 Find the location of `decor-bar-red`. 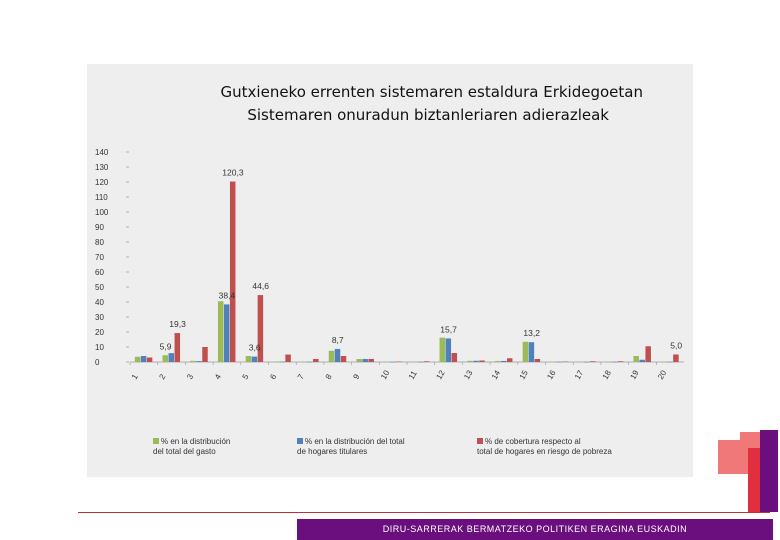

decor-bar-red is located at coordinates (754, 480).